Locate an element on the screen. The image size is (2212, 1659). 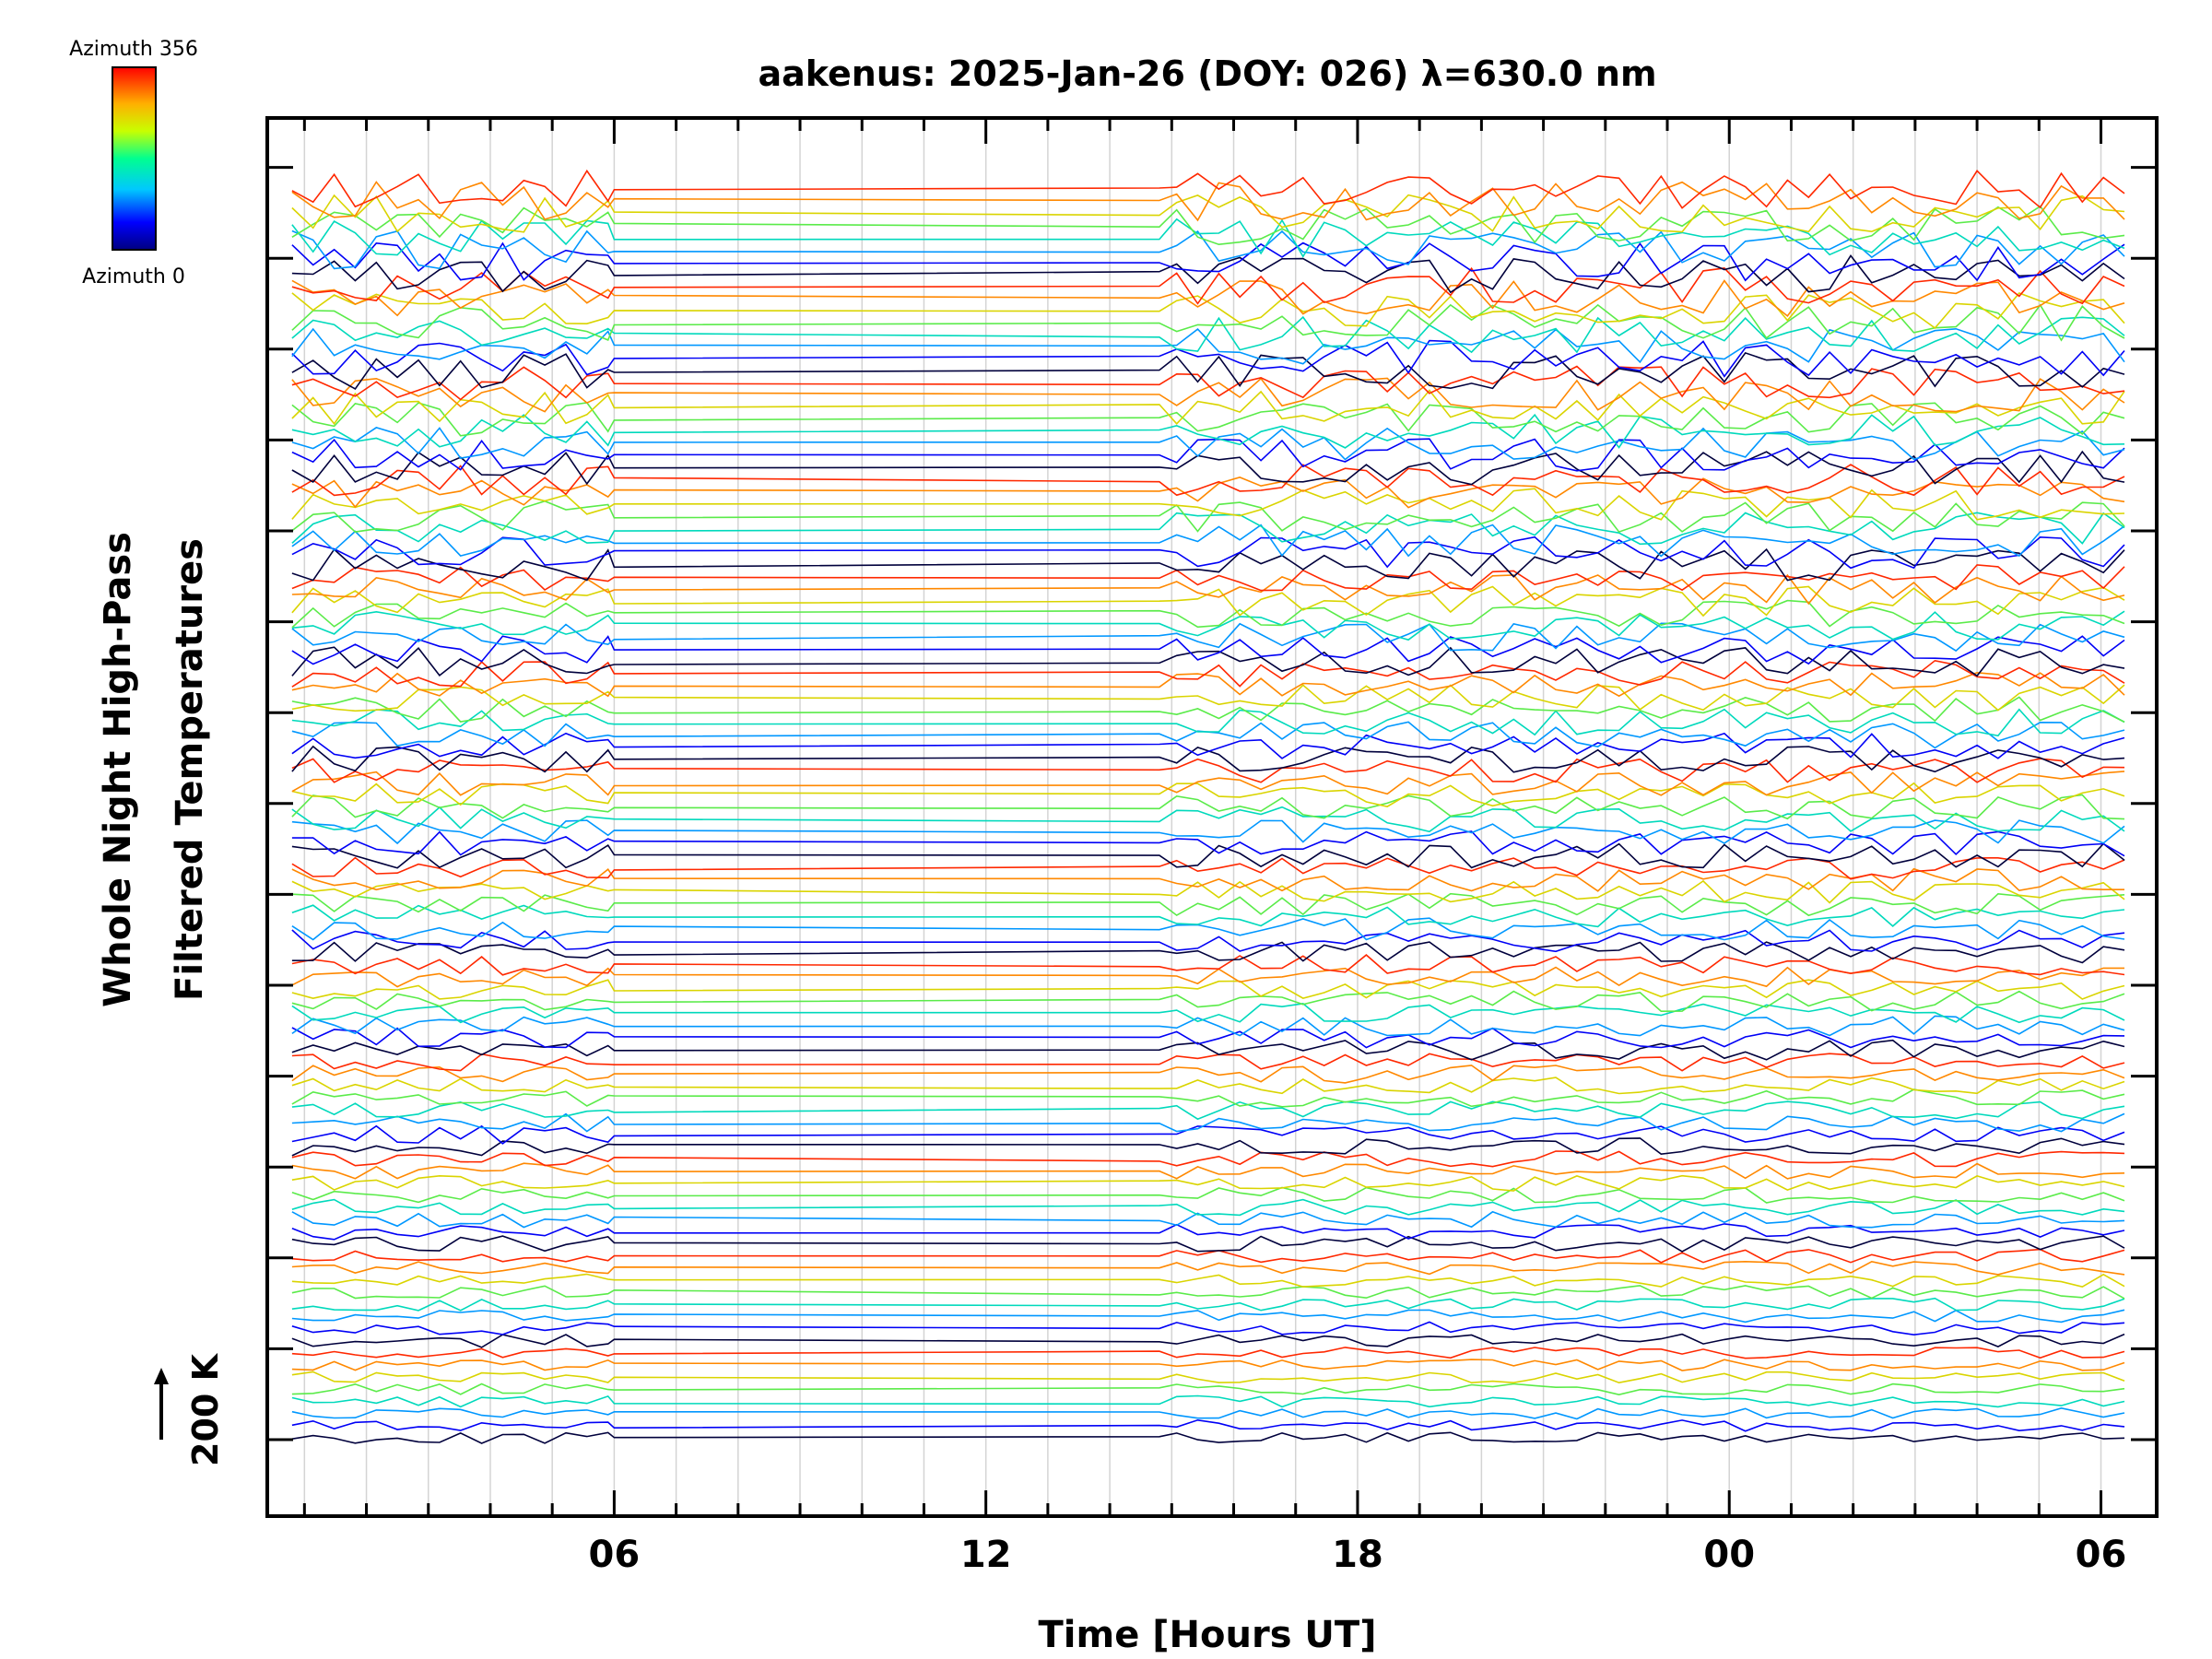
scale-bar: 200 K is located at coordinates (190, 1409).